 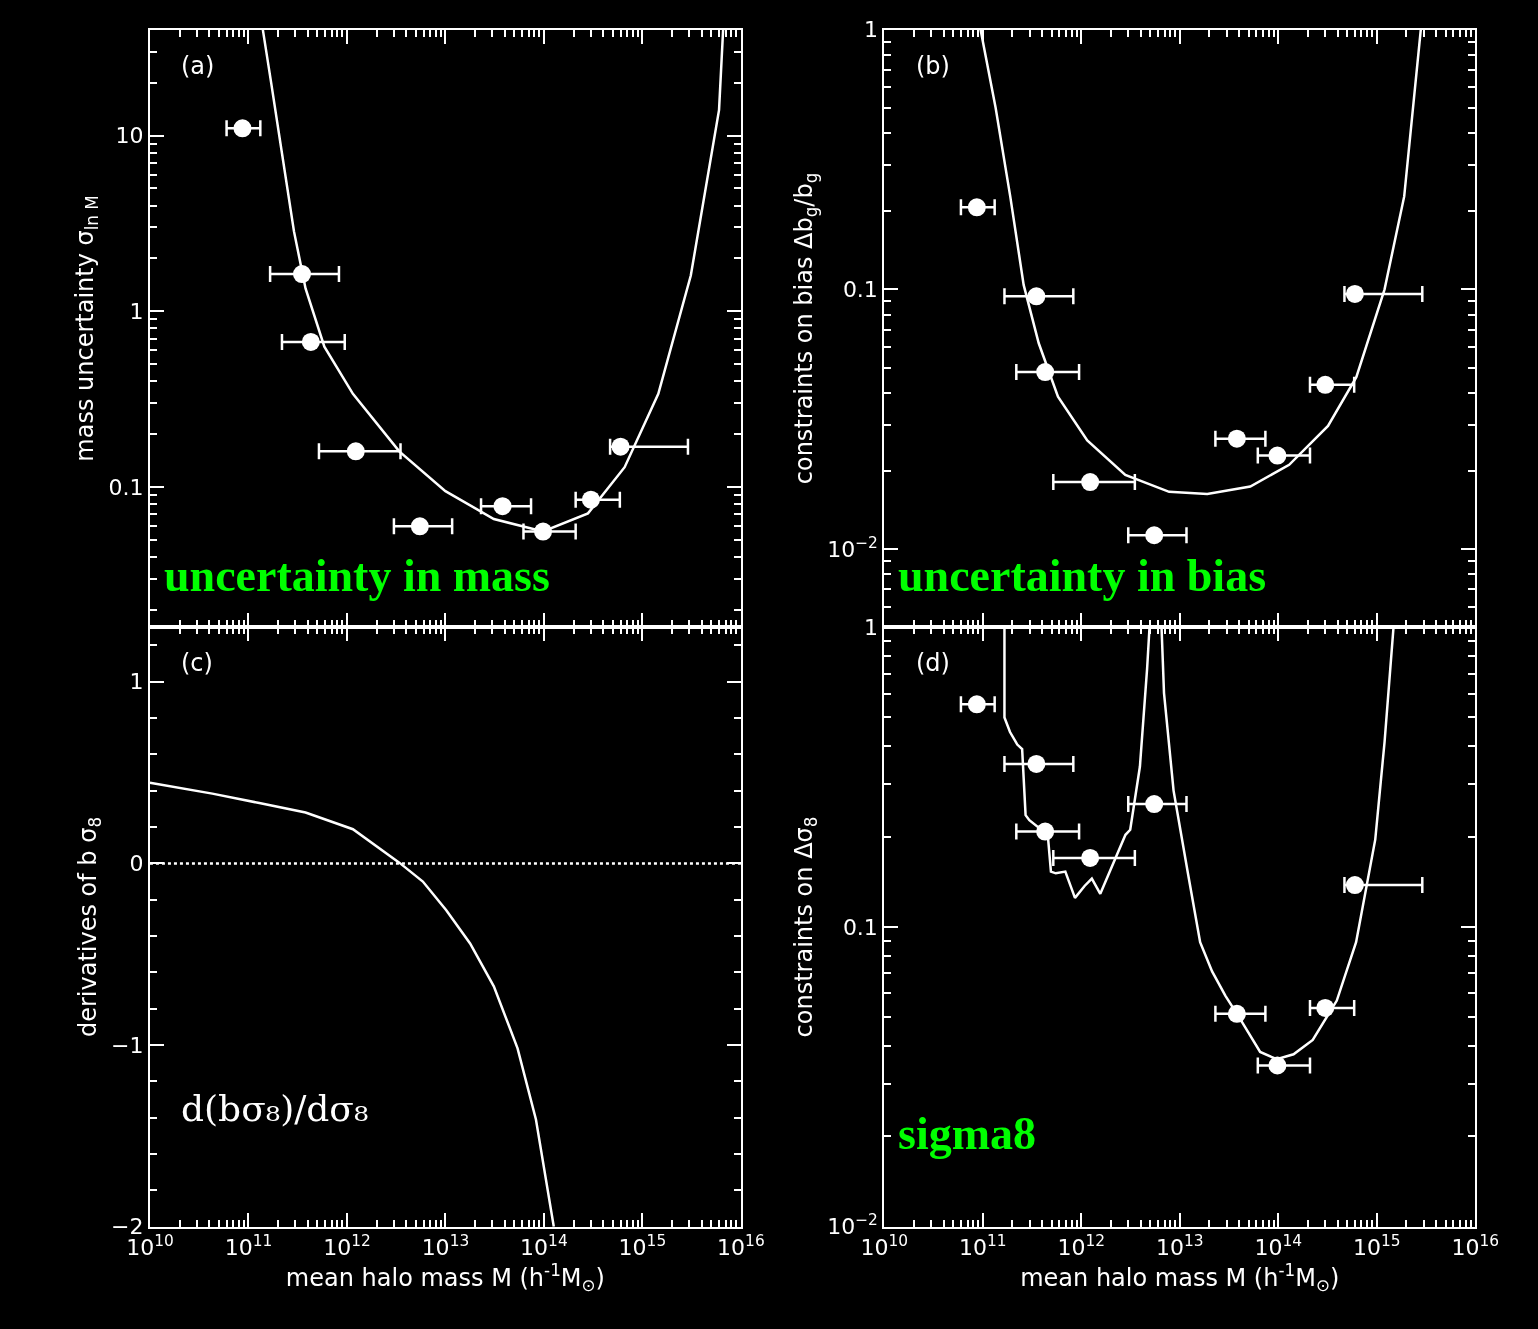 I want to click on annotation: d(bσ₈)/dσ₈, so click(x=275, y=1108).